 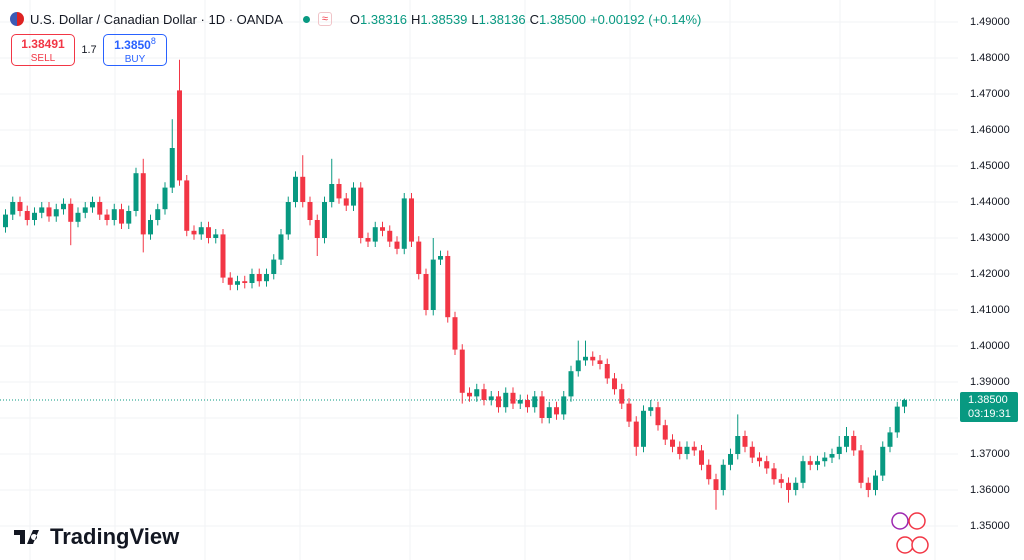 What do you see at coordinates (990, 490) in the screenshot?
I see `y-tick-label: 1.36000` at bounding box center [990, 490].